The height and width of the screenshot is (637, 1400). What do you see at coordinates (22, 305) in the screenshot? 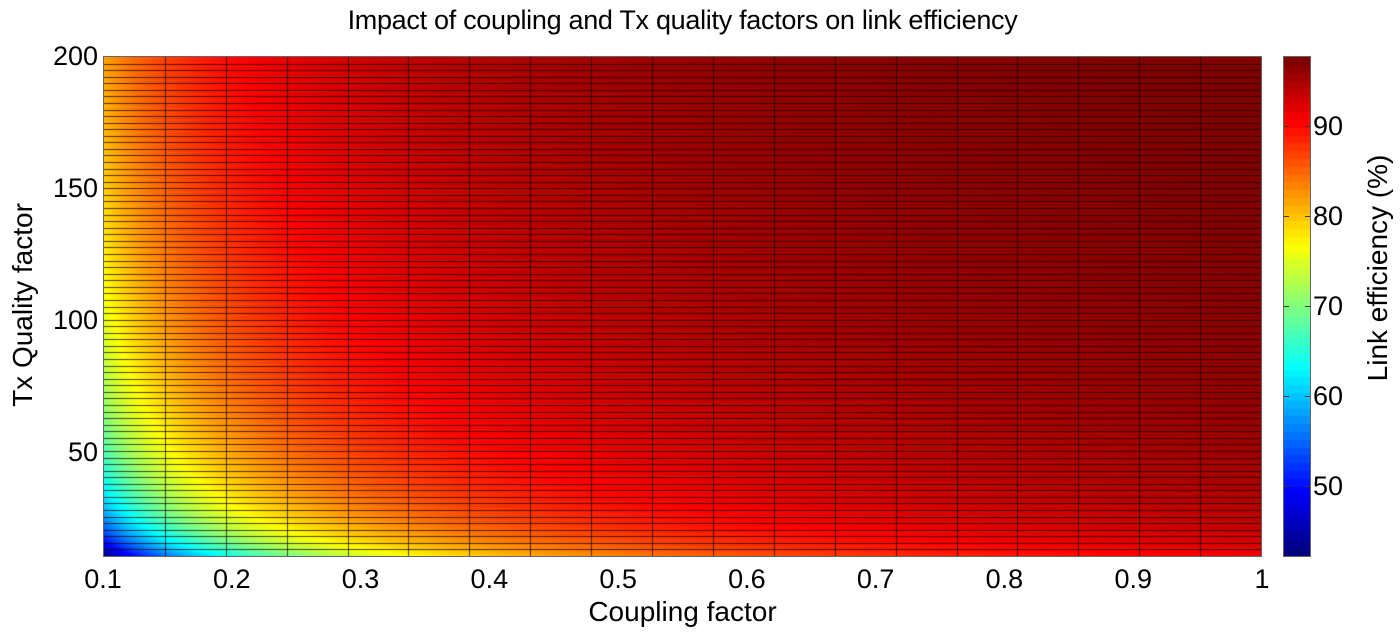
I see `y-axis-label: Tx Quality factor` at bounding box center [22, 305].